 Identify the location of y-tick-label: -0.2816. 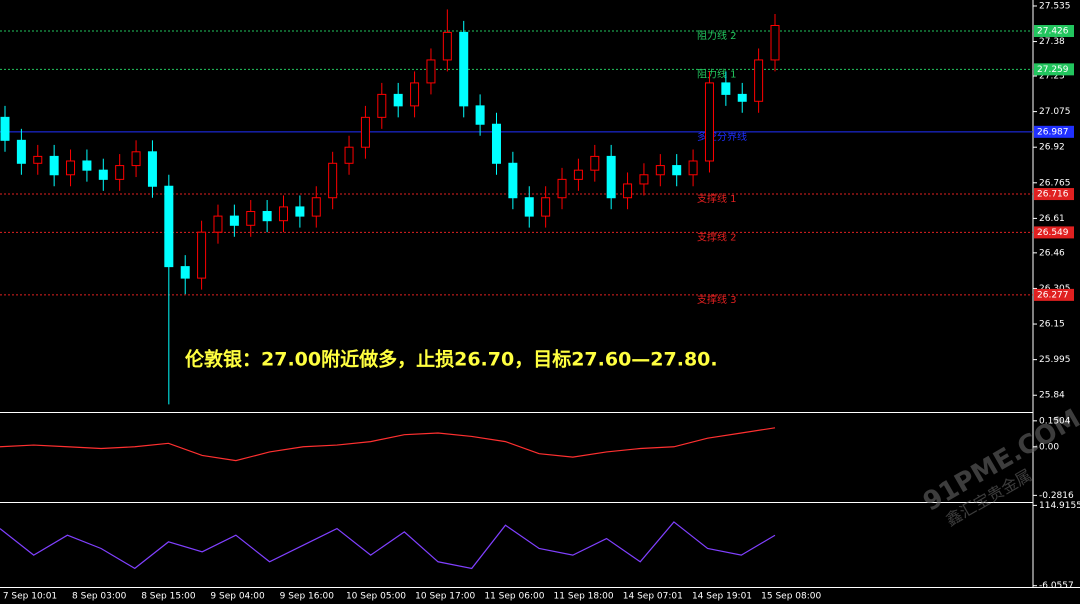
(1056, 496).